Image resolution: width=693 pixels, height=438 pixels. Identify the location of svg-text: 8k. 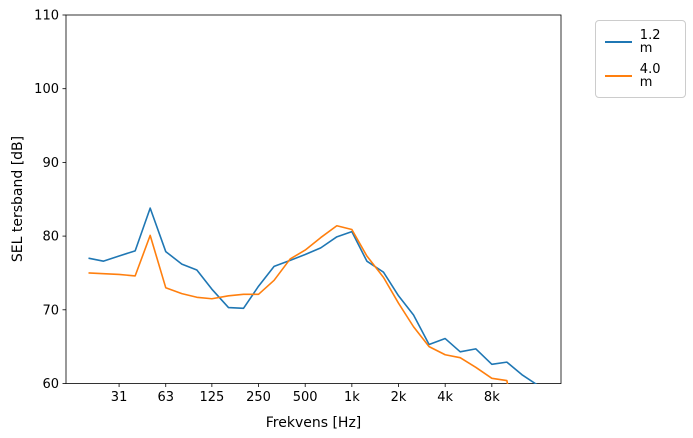
(492, 397).